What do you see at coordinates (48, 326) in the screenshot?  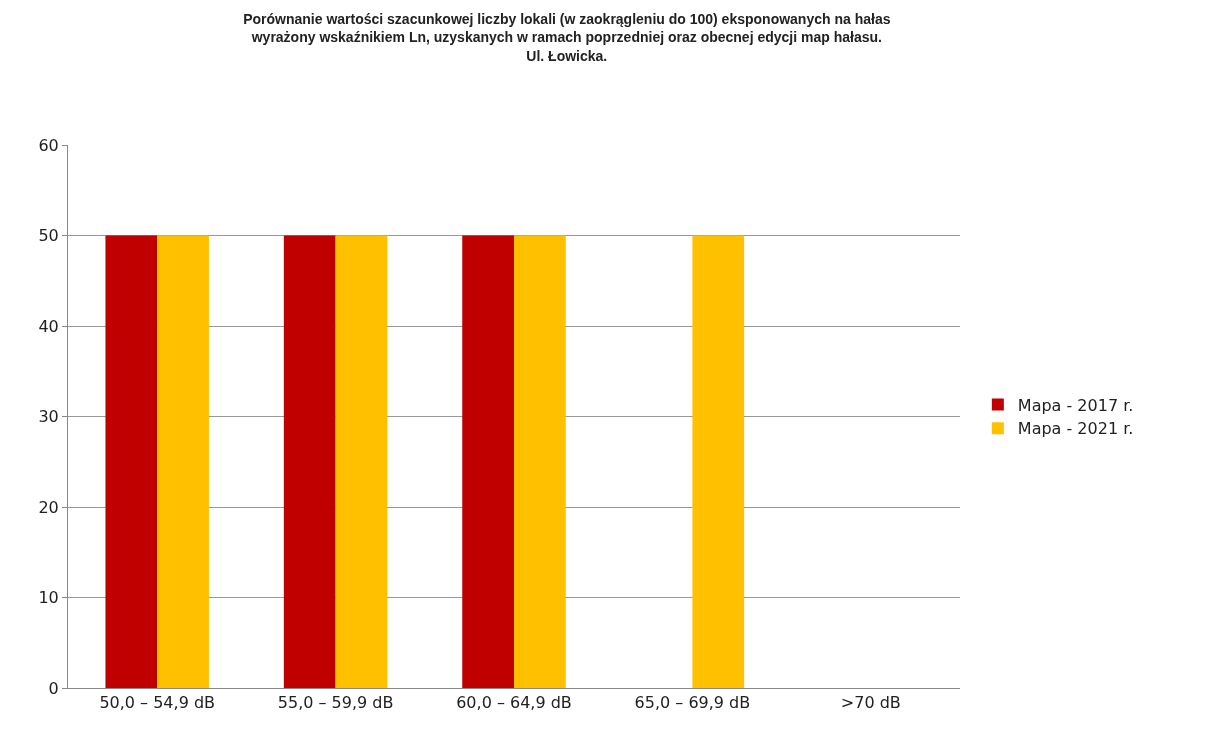 I see `y-tick-label: 40` at bounding box center [48, 326].